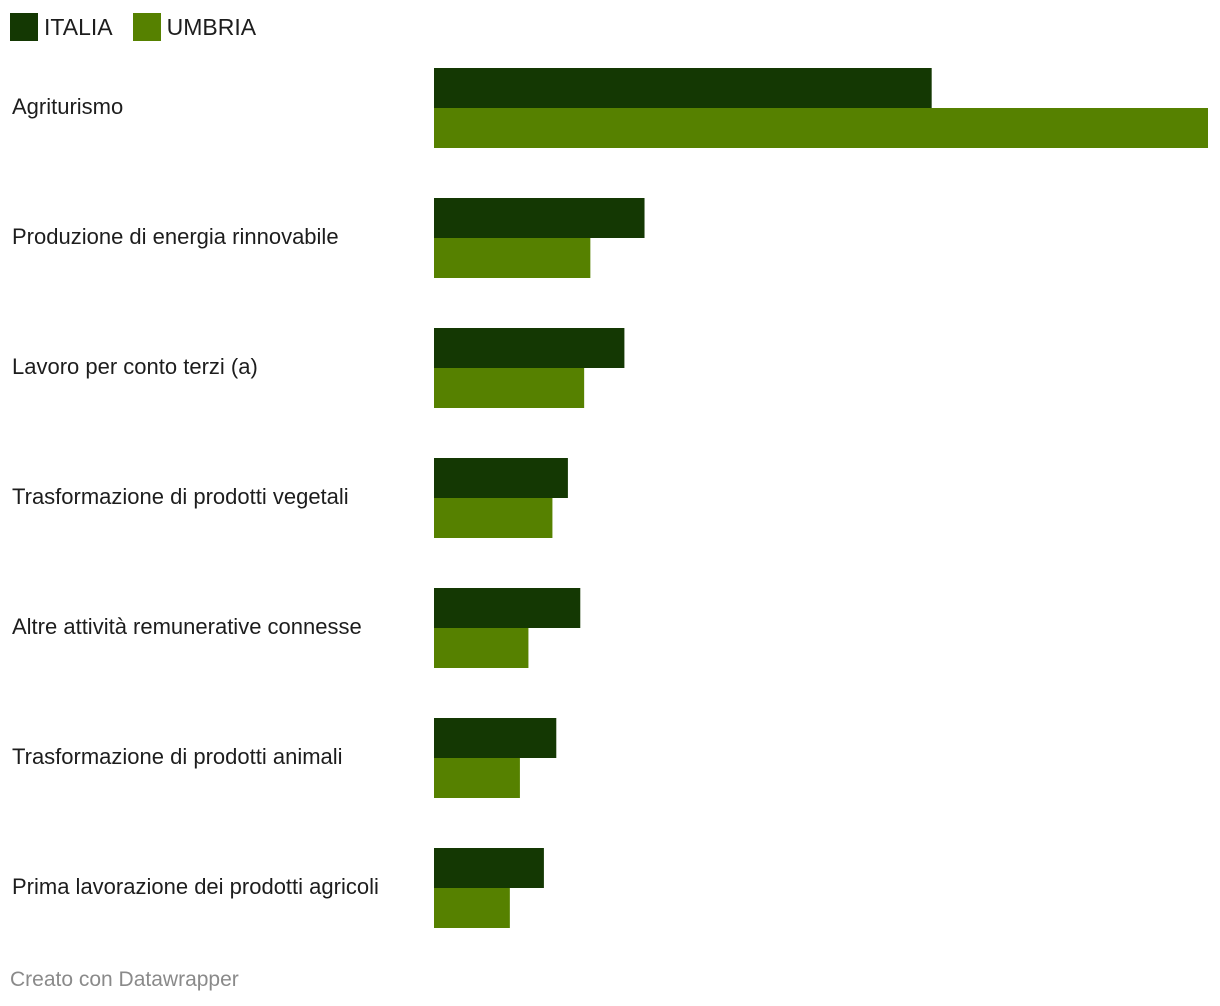  I want to click on bar-group-produzione-di-energia-rinnovabile: Produzione di energia rinnovabile, so click(328, 238).